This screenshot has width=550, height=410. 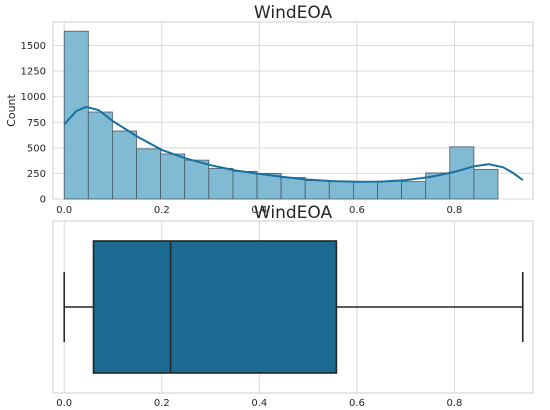 I want to click on histogram-x-tick-labels: 0.0 0.2 0.4 0.6 0.8, so click(x=259, y=210).